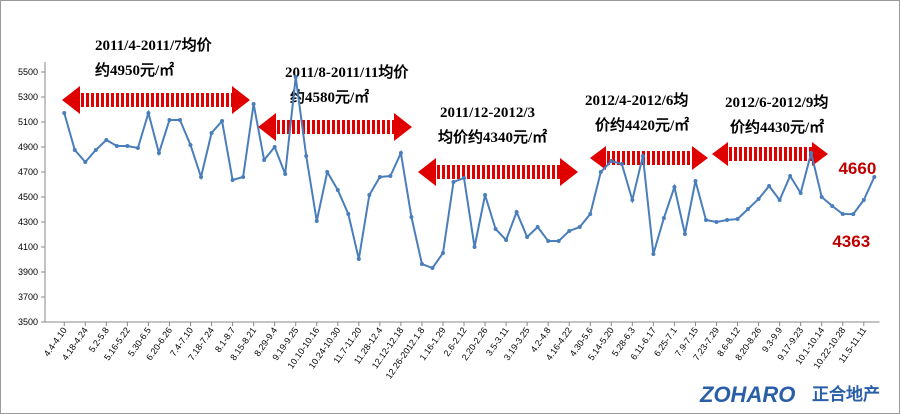  I want to click on y-tick-label: 4500, so click(28, 197).